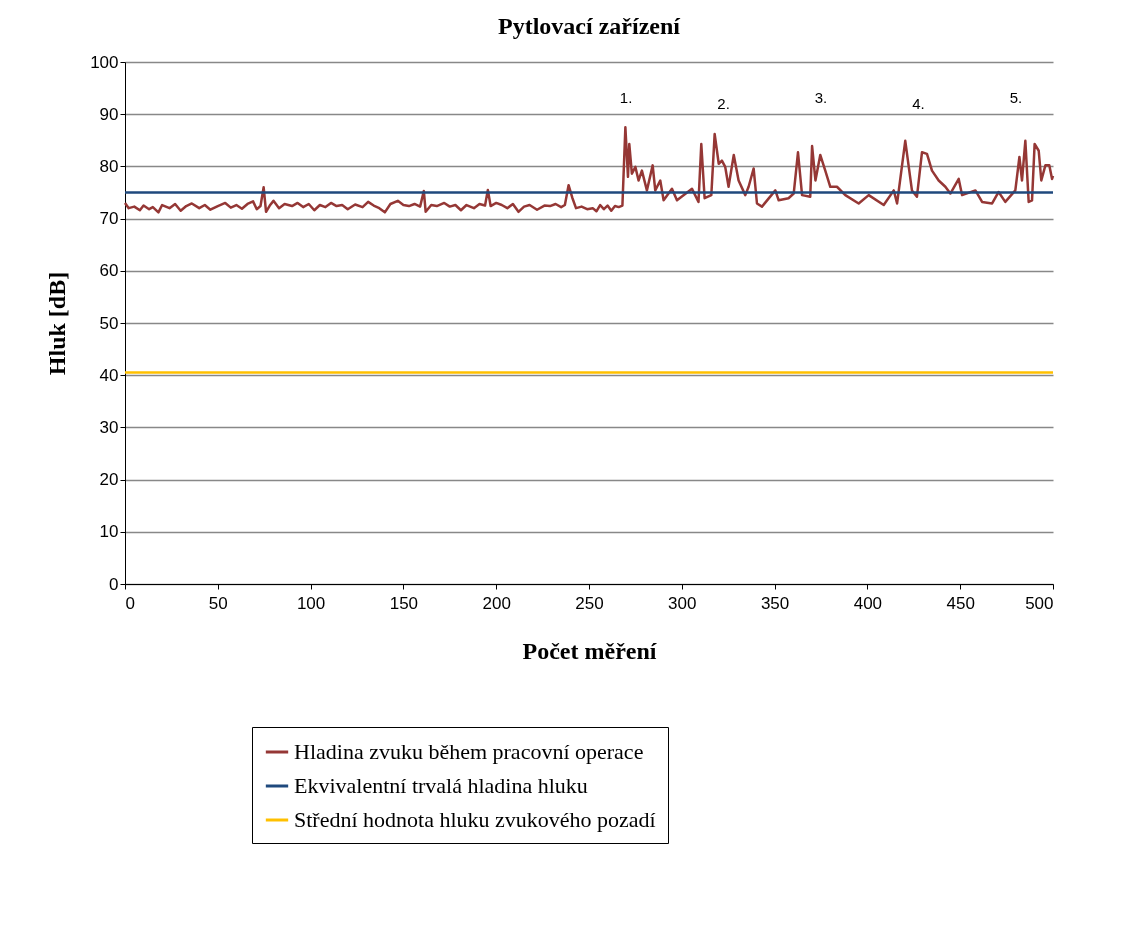 This screenshot has height=929, width=1141. What do you see at coordinates (404, 603) in the screenshot?
I see `x-tick-label: 150` at bounding box center [404, 603].